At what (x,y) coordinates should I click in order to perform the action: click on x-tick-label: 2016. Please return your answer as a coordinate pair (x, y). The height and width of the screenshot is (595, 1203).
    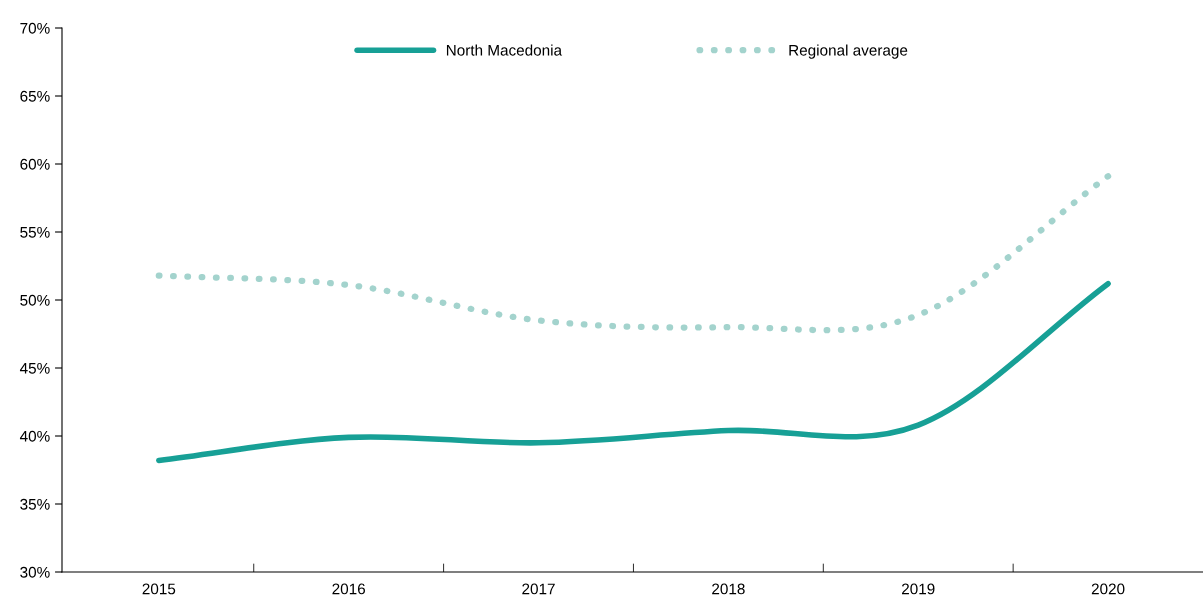
    Looking at the image, I should click on (348, 589).